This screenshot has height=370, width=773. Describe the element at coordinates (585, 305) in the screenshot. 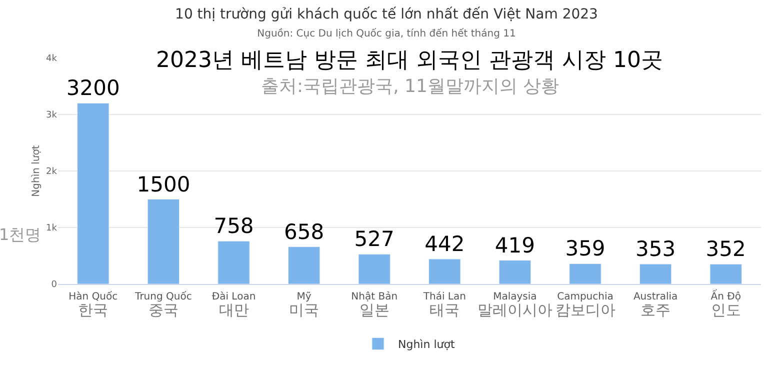

I see `x-tick-label: Campuchia 캄보디아` at that location.